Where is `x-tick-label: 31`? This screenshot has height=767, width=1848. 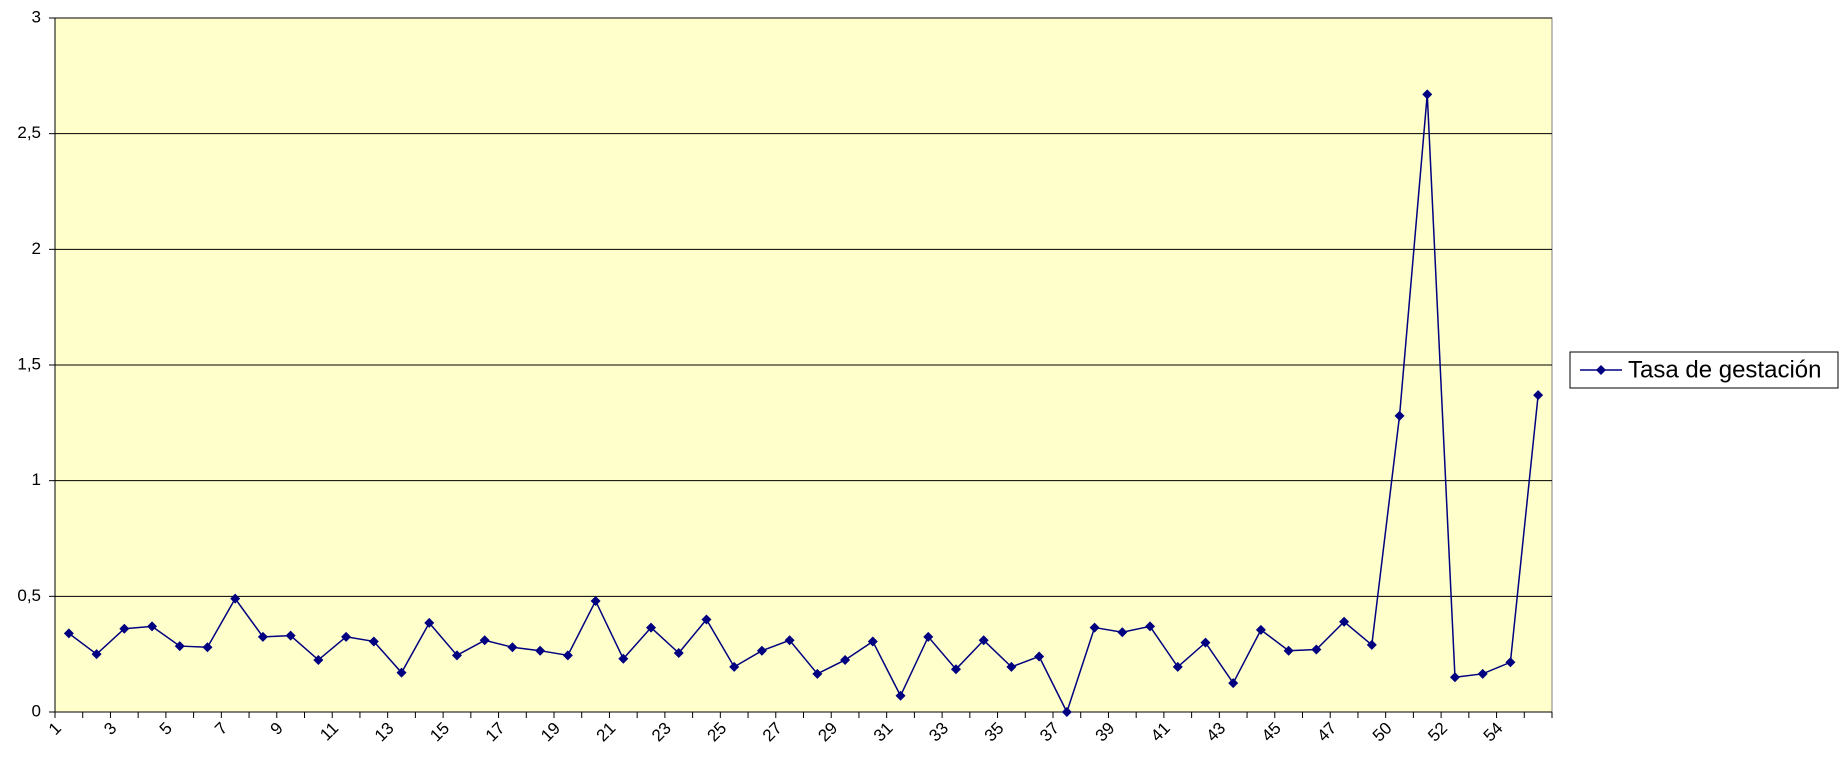 x-tick-label: 31 is located at coordinates (883, 732).